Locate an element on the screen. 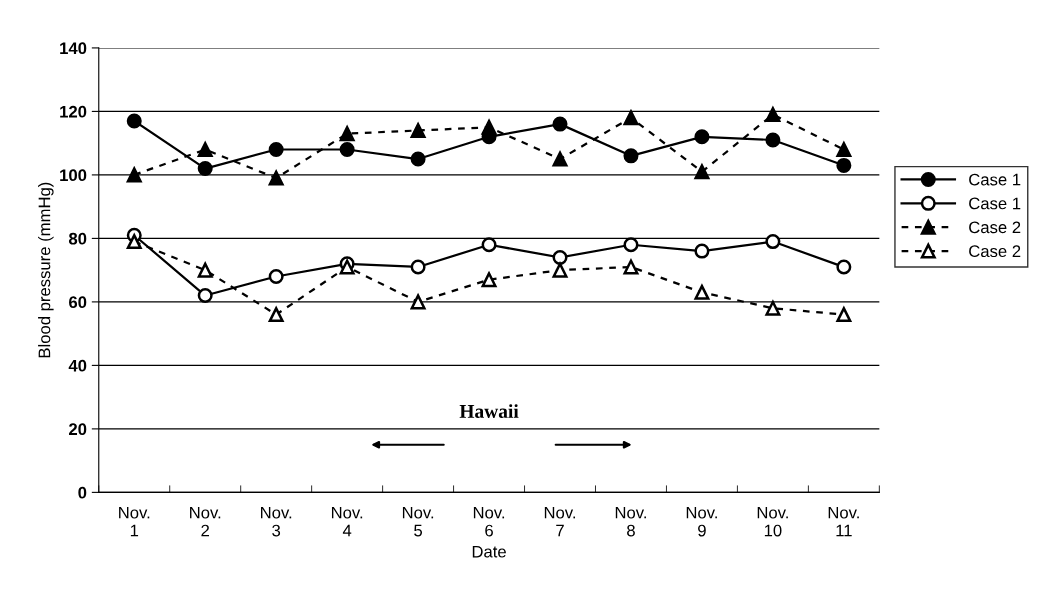 This screenshot has width=1062, height=599. y-tick-label: 40 is located at coordinates (77, 365).